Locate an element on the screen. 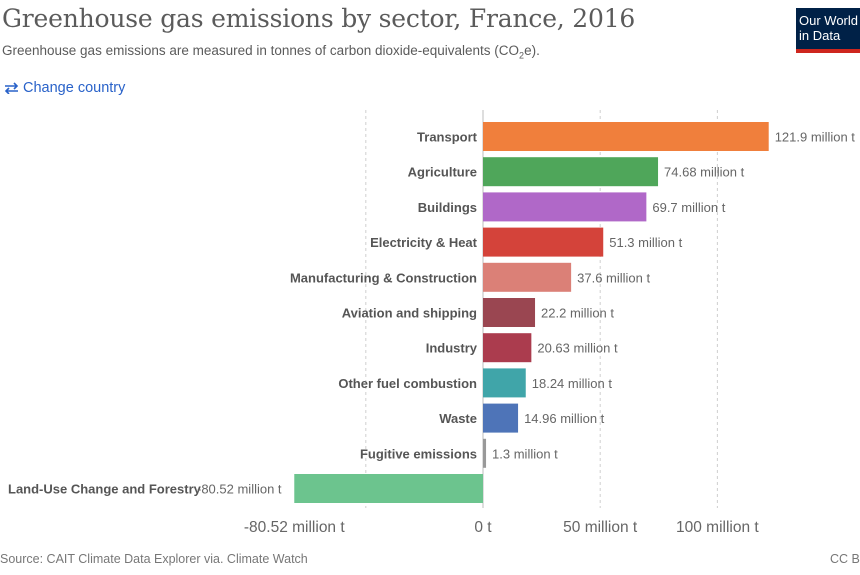 Image resolution: width=860 pixels, height=575 pixels. category-label: Transport is located at coordinates (447, 137).